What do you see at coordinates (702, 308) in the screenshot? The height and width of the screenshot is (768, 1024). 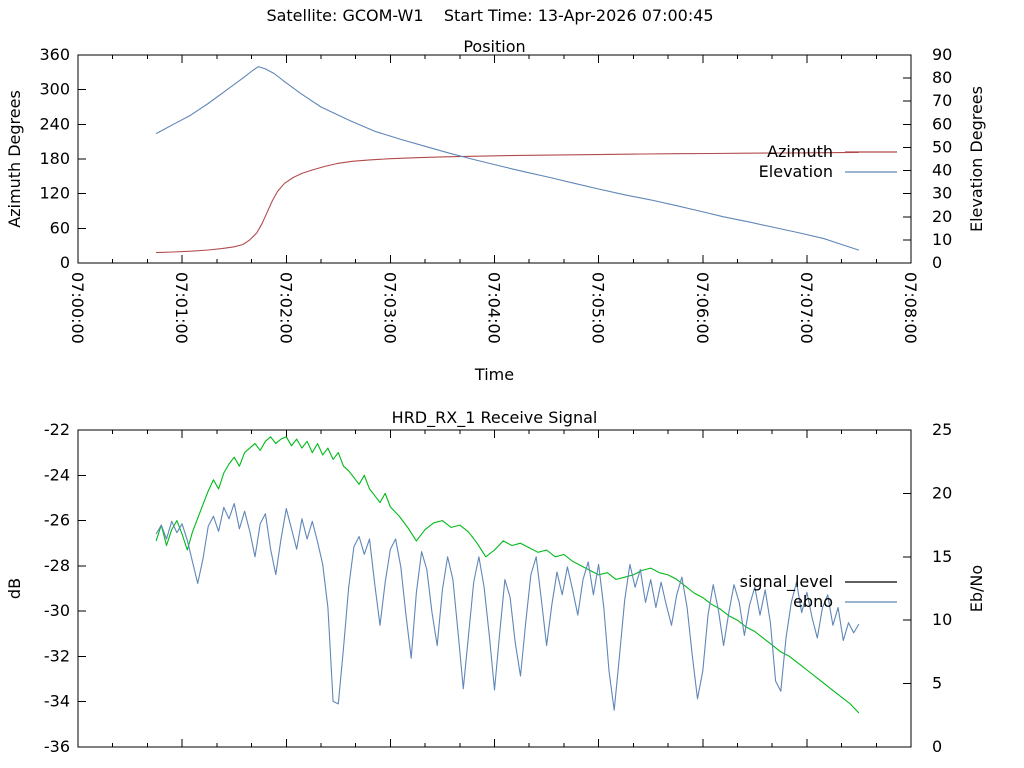 I see `x-tick-label: 07:06:00` at bounding box center [702, 308].